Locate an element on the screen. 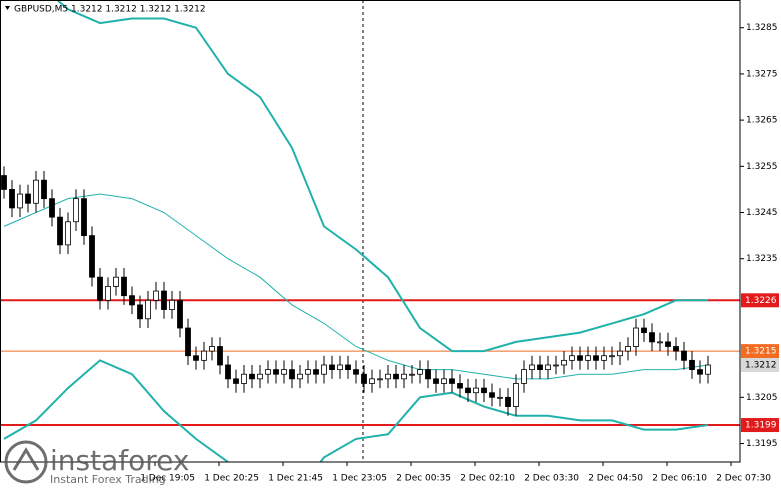  x-tick-label: 1 Dec 21:45 is located at coordinates (295, 479).